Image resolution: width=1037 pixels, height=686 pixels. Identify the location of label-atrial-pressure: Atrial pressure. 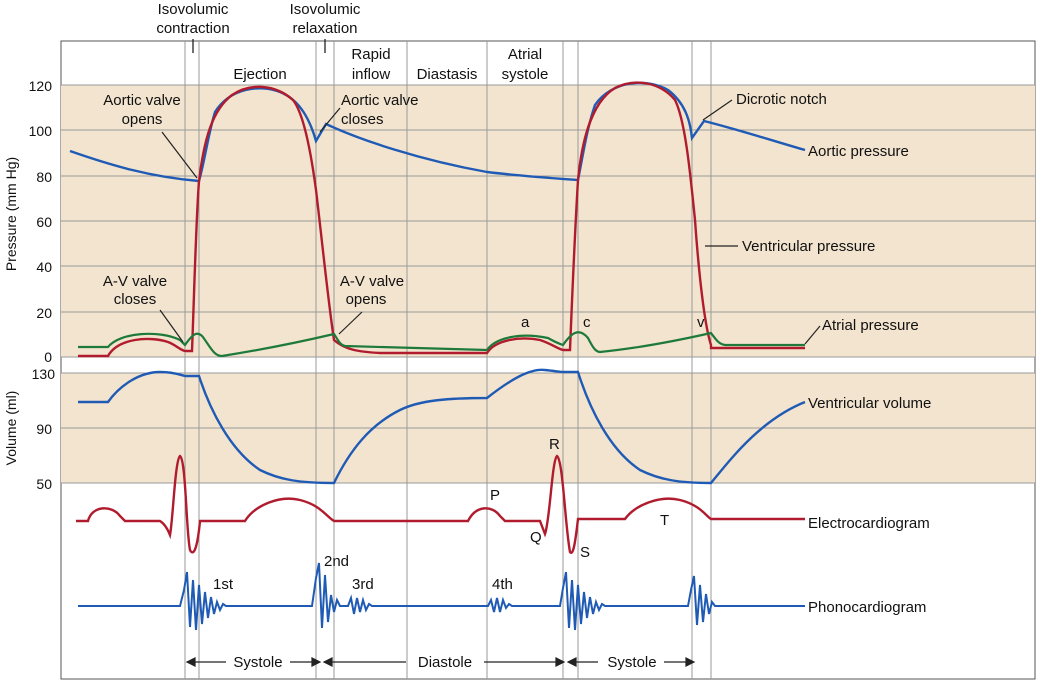
(870, 325).